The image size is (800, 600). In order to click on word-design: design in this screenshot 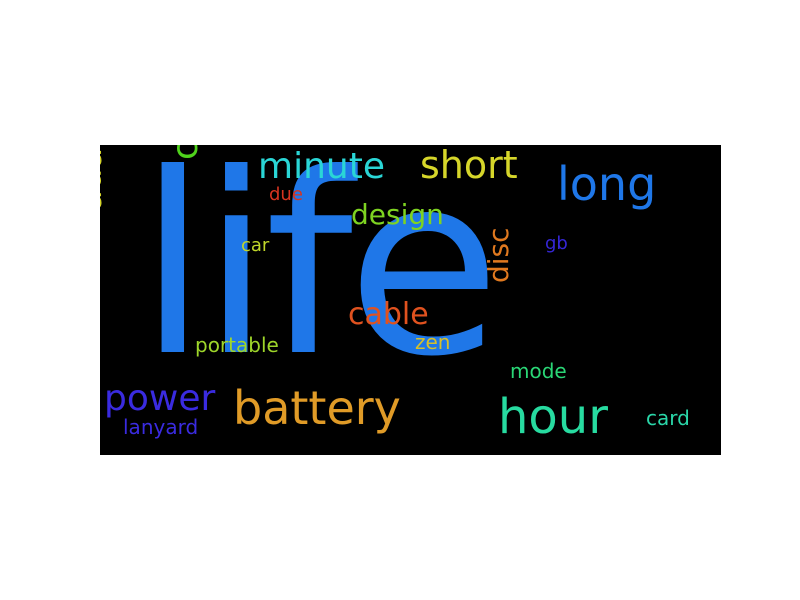, I will do `click(397, 214)`.